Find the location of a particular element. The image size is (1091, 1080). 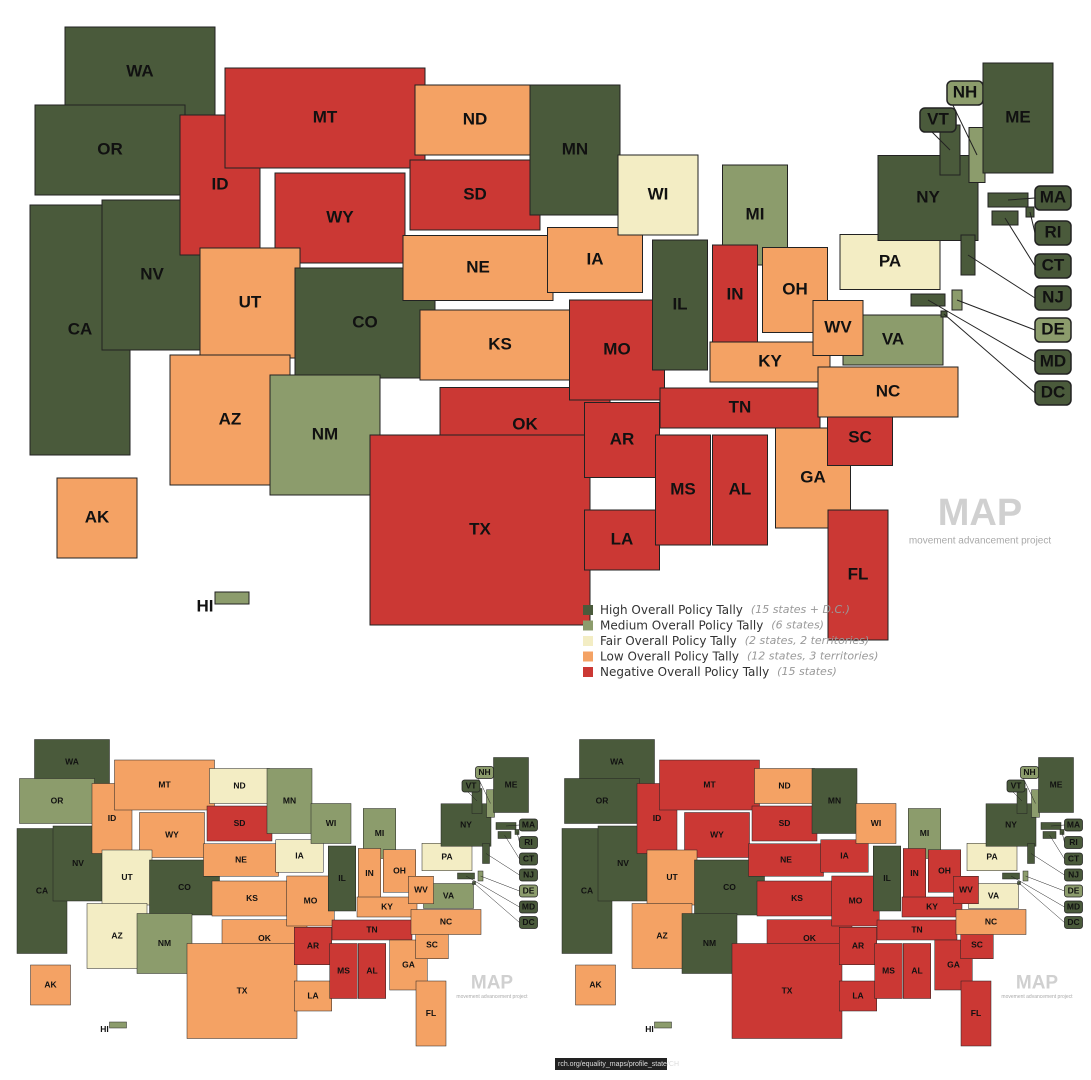

state-label: UT is located at coordinates (250, 301).